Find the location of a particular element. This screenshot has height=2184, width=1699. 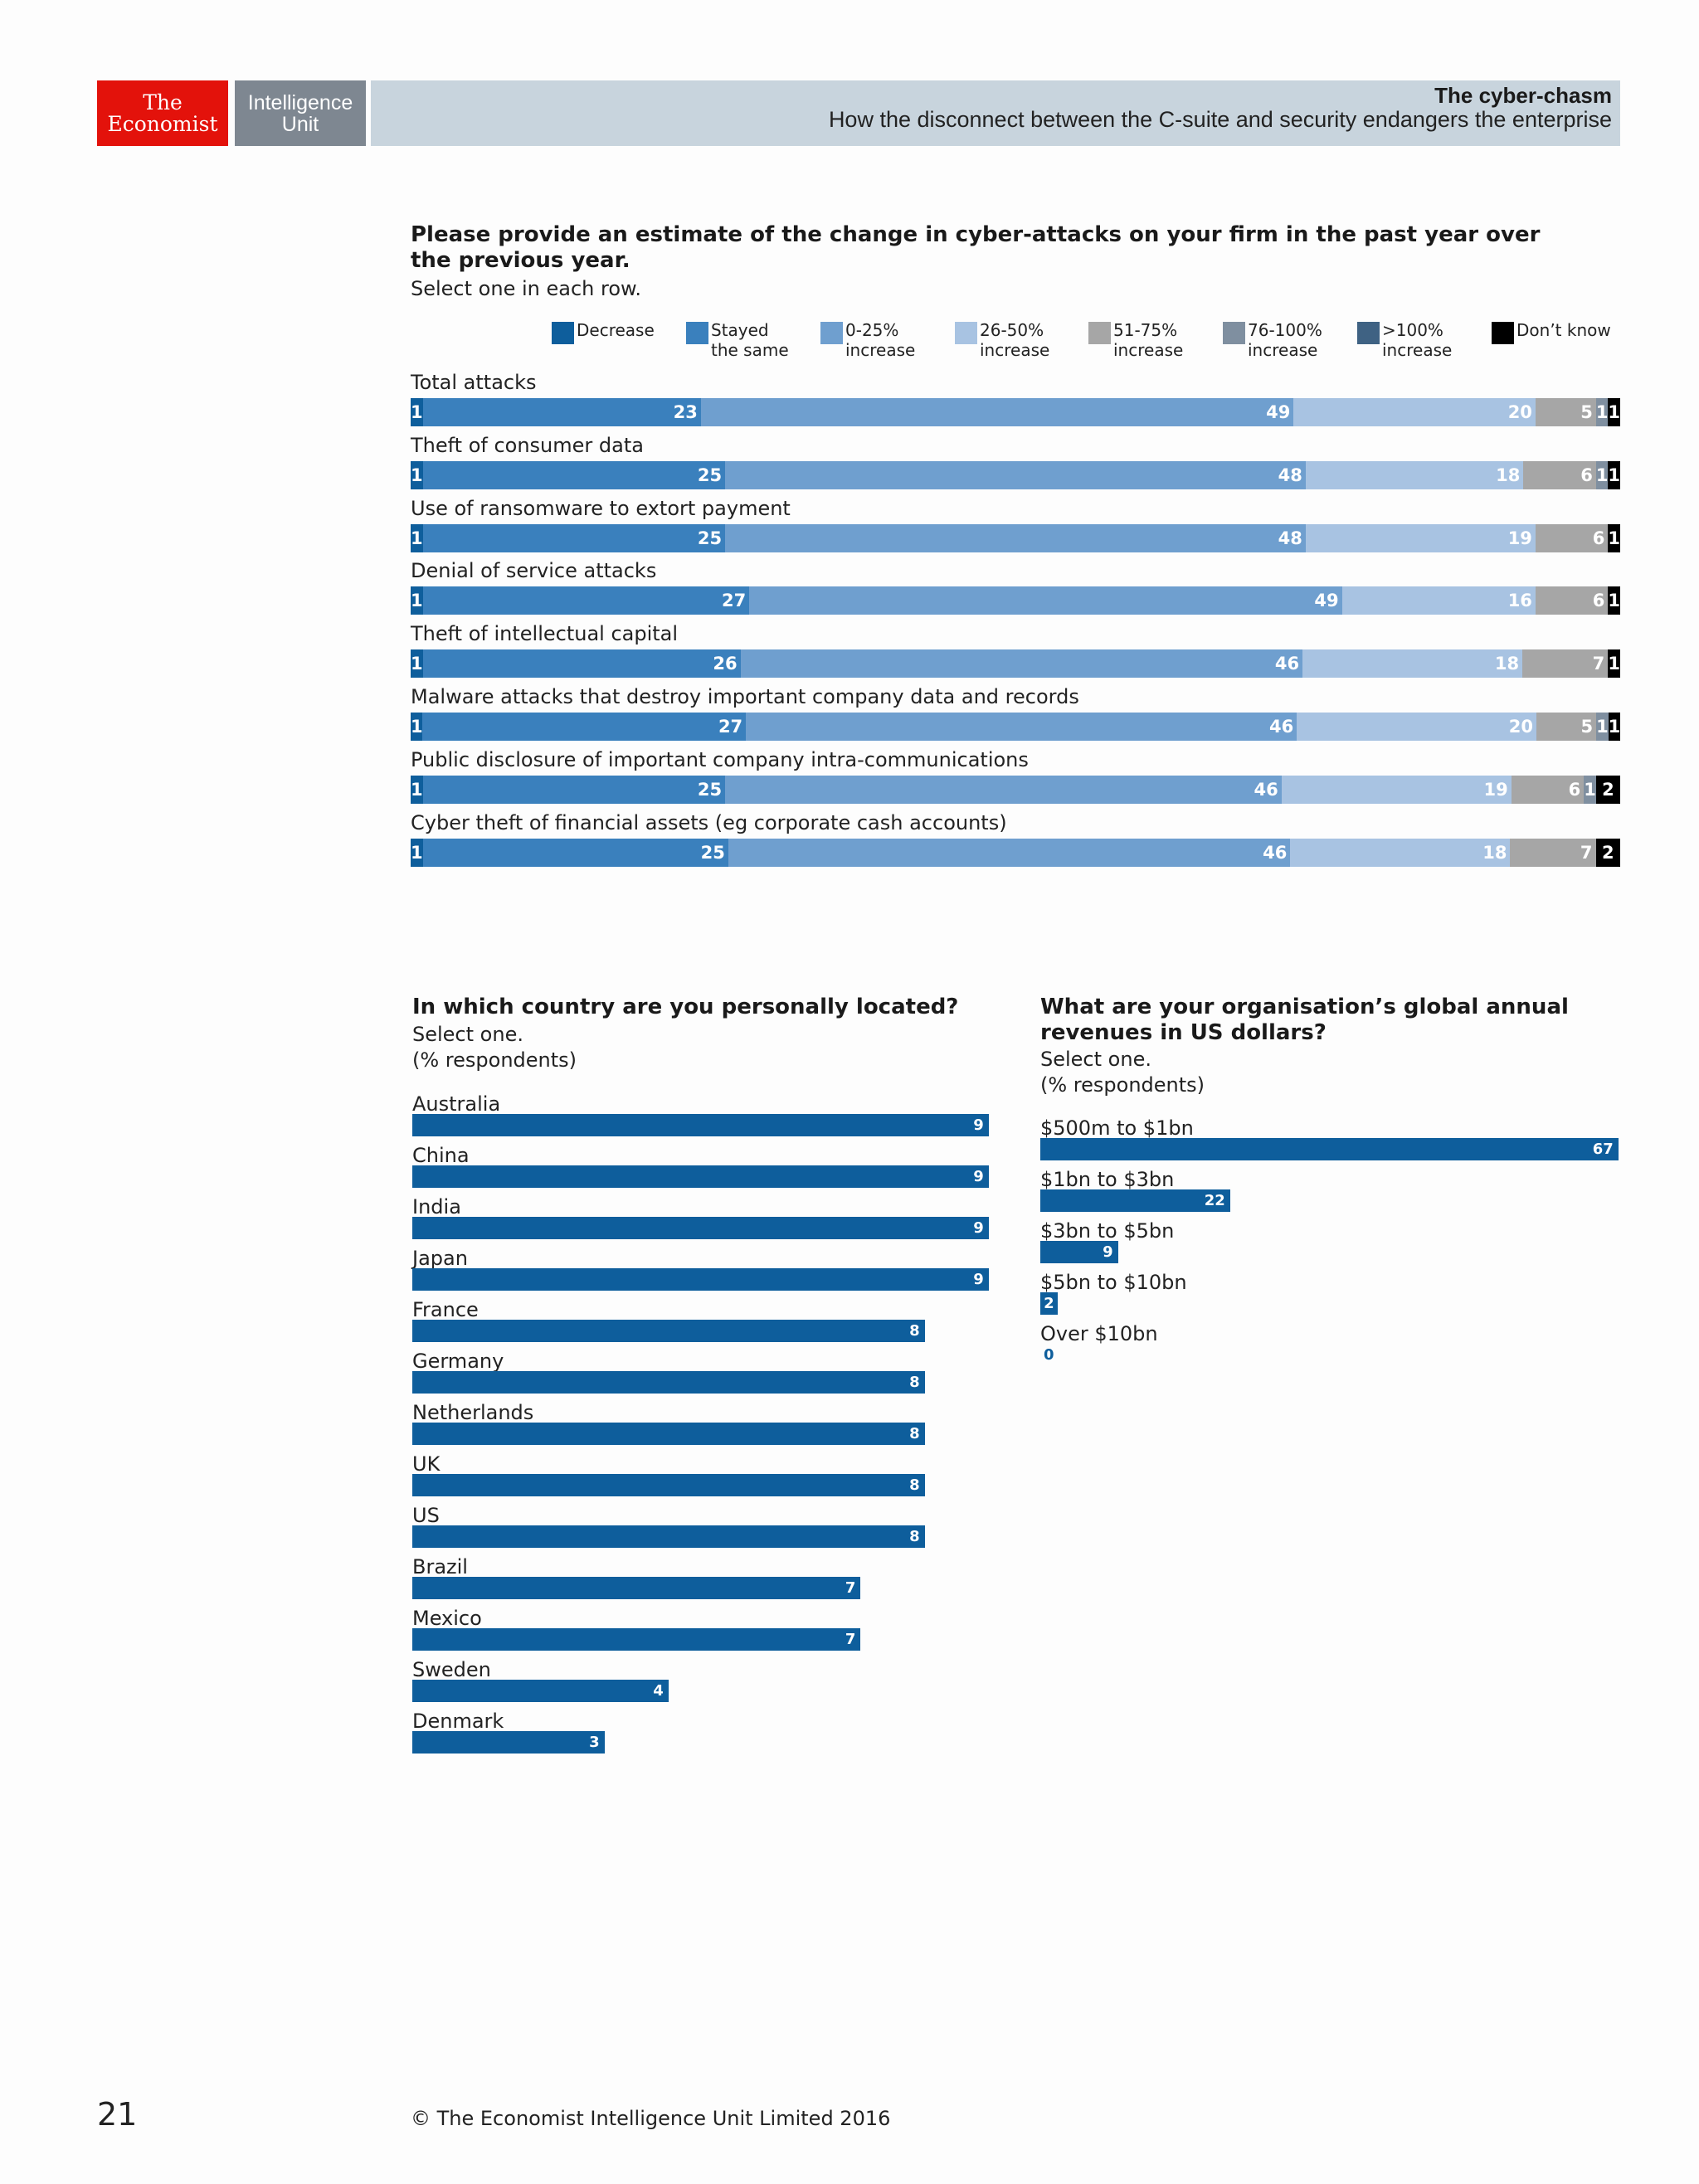

legend-label: Don’t know is located at coordinates (1563, 330).